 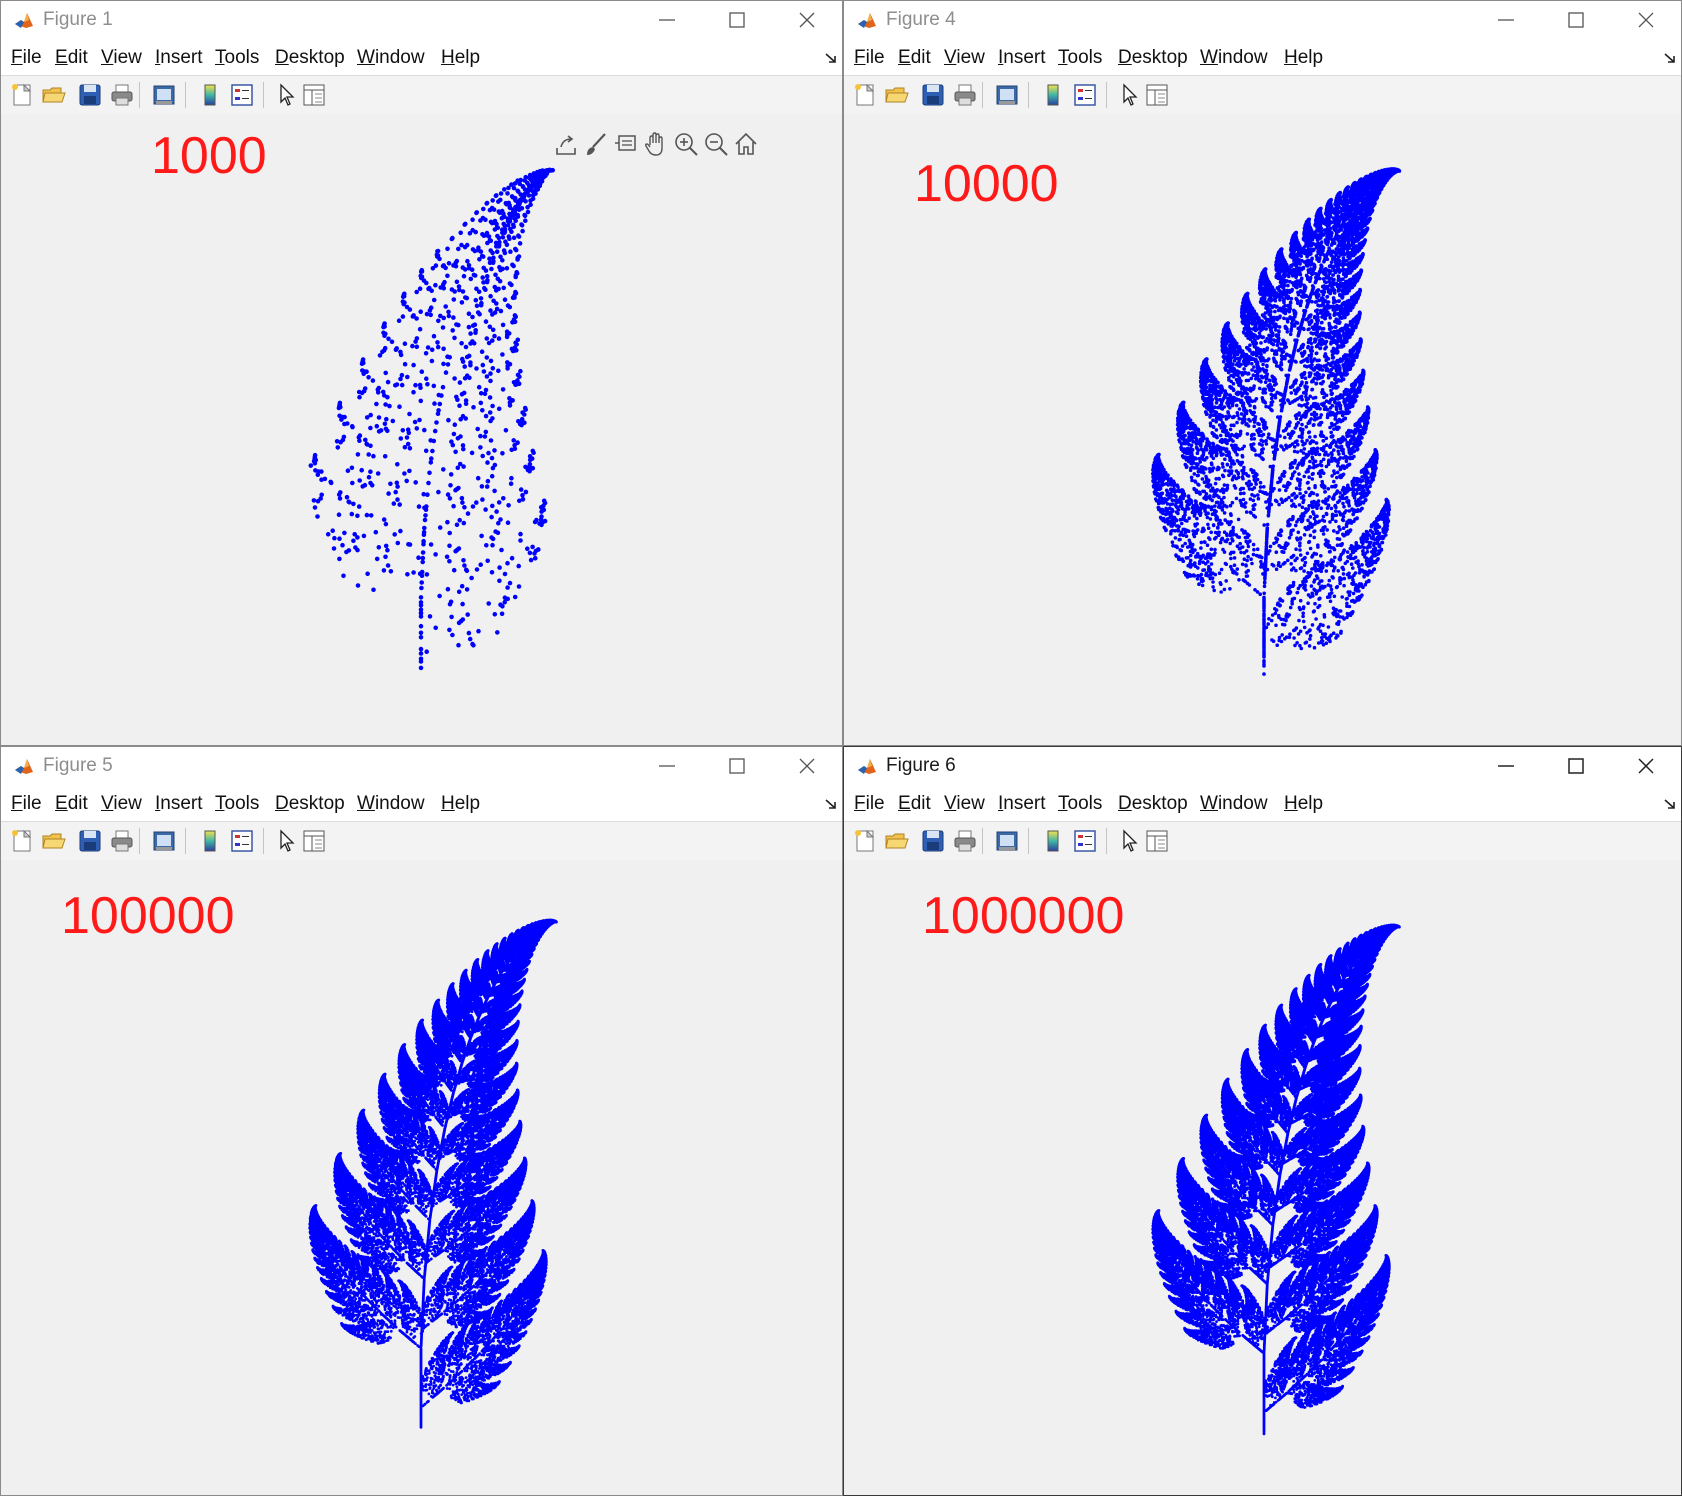 What do you see at coordinates (1262, 20) in the screenshot?
I see `title-bar: Figure 4` at bounding box center [1262, 20].